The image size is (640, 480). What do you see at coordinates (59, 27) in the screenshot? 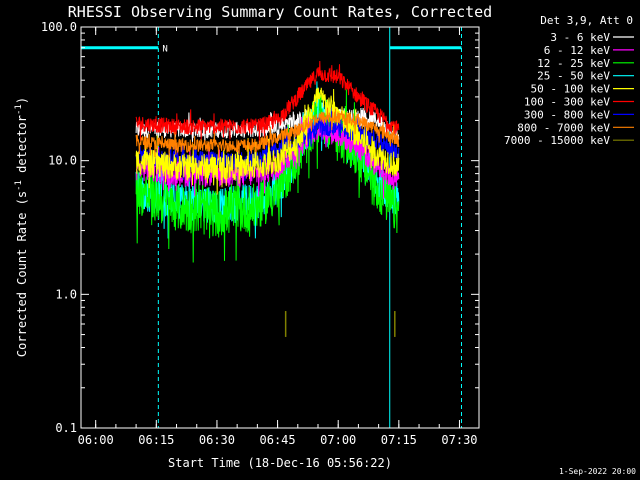
I see `y-tick-label: 100.0` at bounding box center [59, 27].